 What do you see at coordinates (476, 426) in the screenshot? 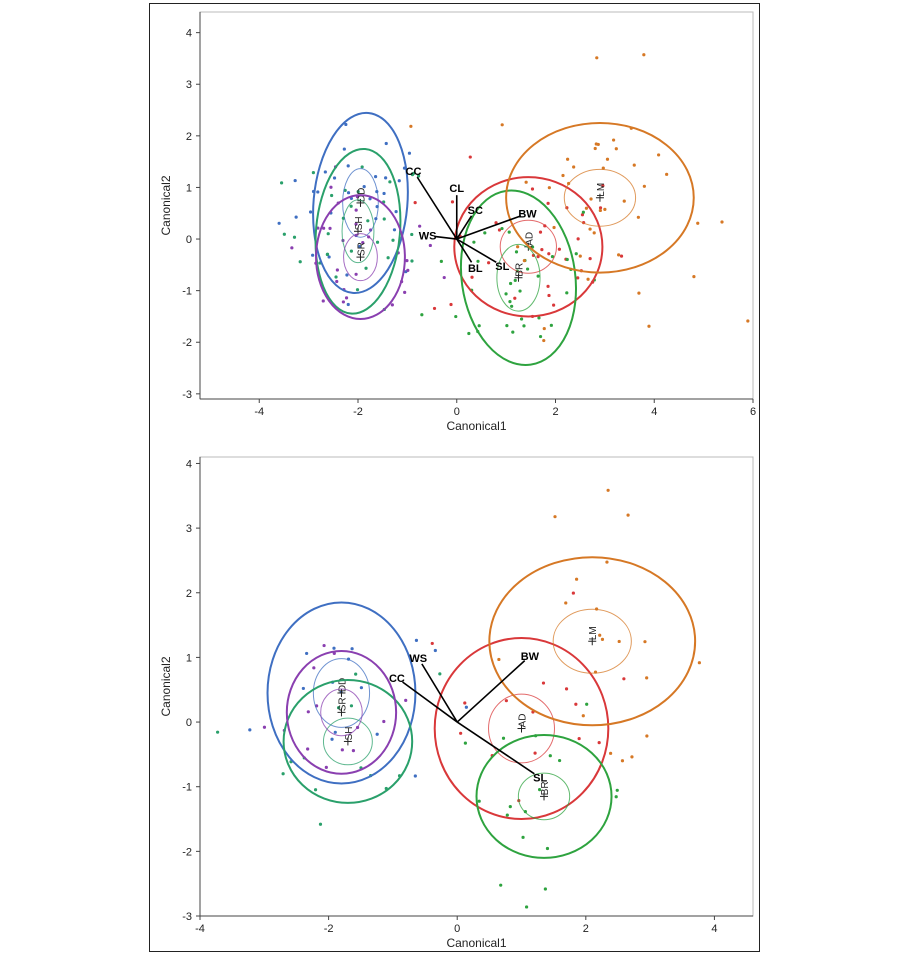
I see `x-axis-title: Canonical1` at bounding box center [476, 426].